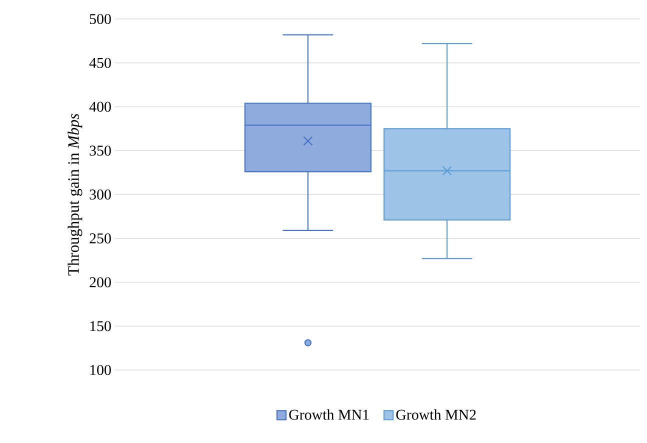 Image resolution: width=647 pixels, height=443 pixels. What do you see at coordinates (100, 151) in the screenshot?
I see `y-tick-label: 350` at bounding box center [100, 151].